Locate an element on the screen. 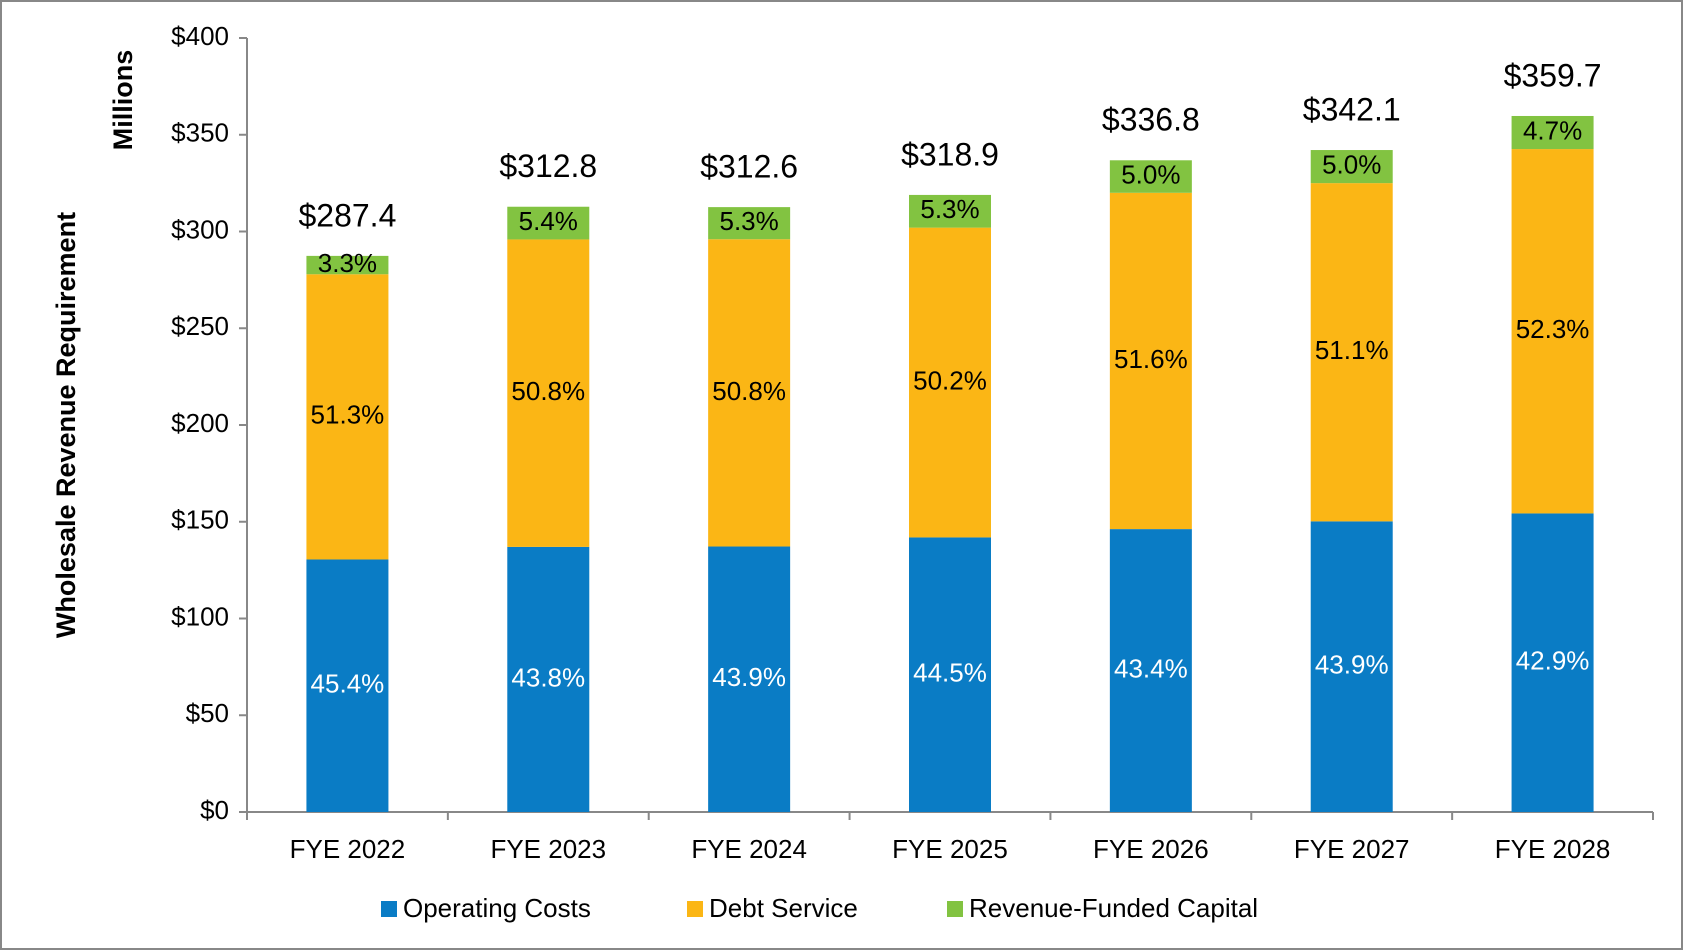 Image resolution: width=1683 pixels, height=950 pixels. total-label: $312.6 is located at coordinates (749, 167).